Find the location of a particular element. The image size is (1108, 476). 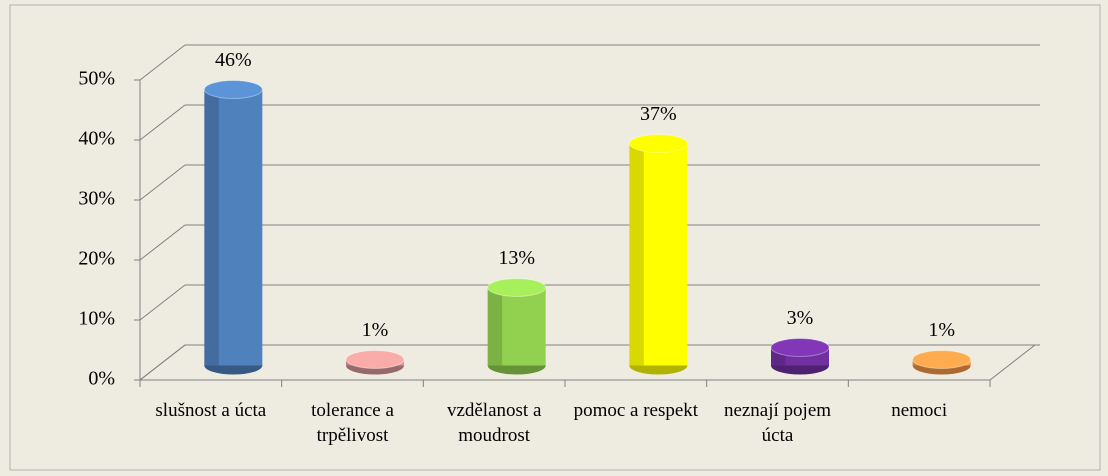

x-tick-label: pomoc a respekt is located at coordinates (636, 410).